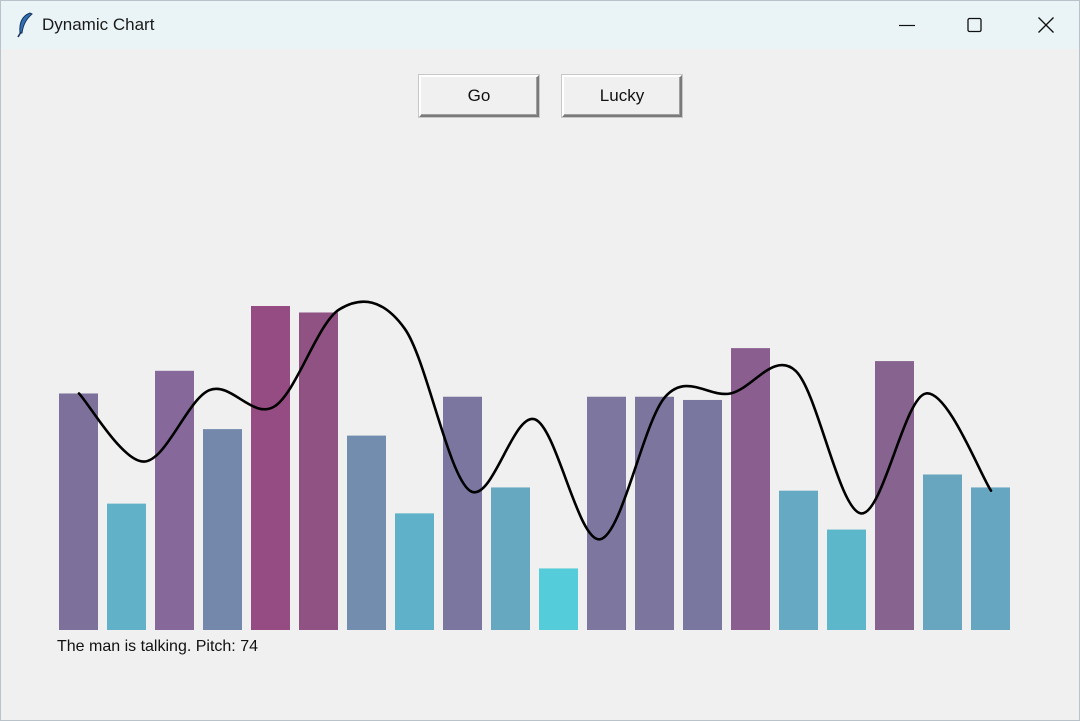 This screenshot has height=721, width=1080. I want to click on status-label: The man is talking. Pitch: 74, so click(157, 646).